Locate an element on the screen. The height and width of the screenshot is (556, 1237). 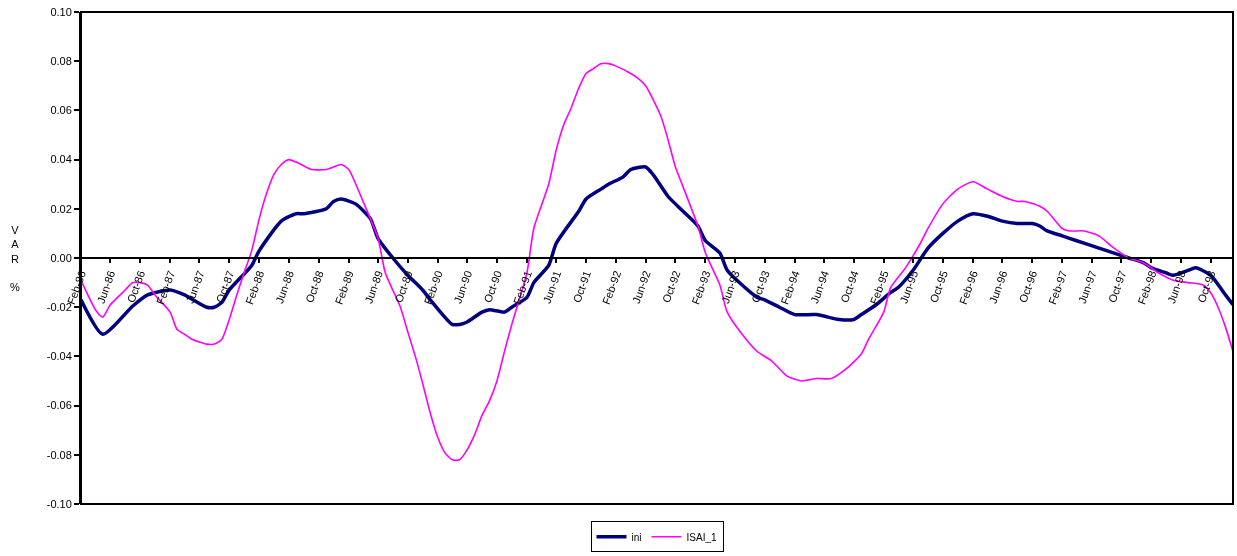
x-tick-label: Oct-98 is located at coordinates (1206, 287).